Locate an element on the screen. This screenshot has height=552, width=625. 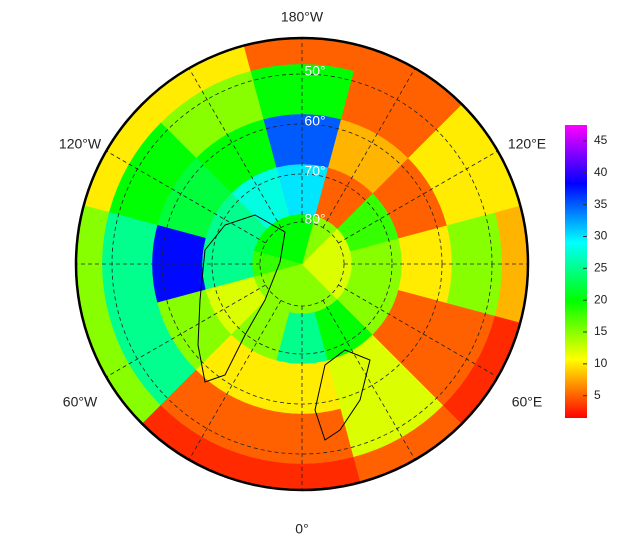
colorbar-tick-label: 5 is located at coordinates (597, 395).